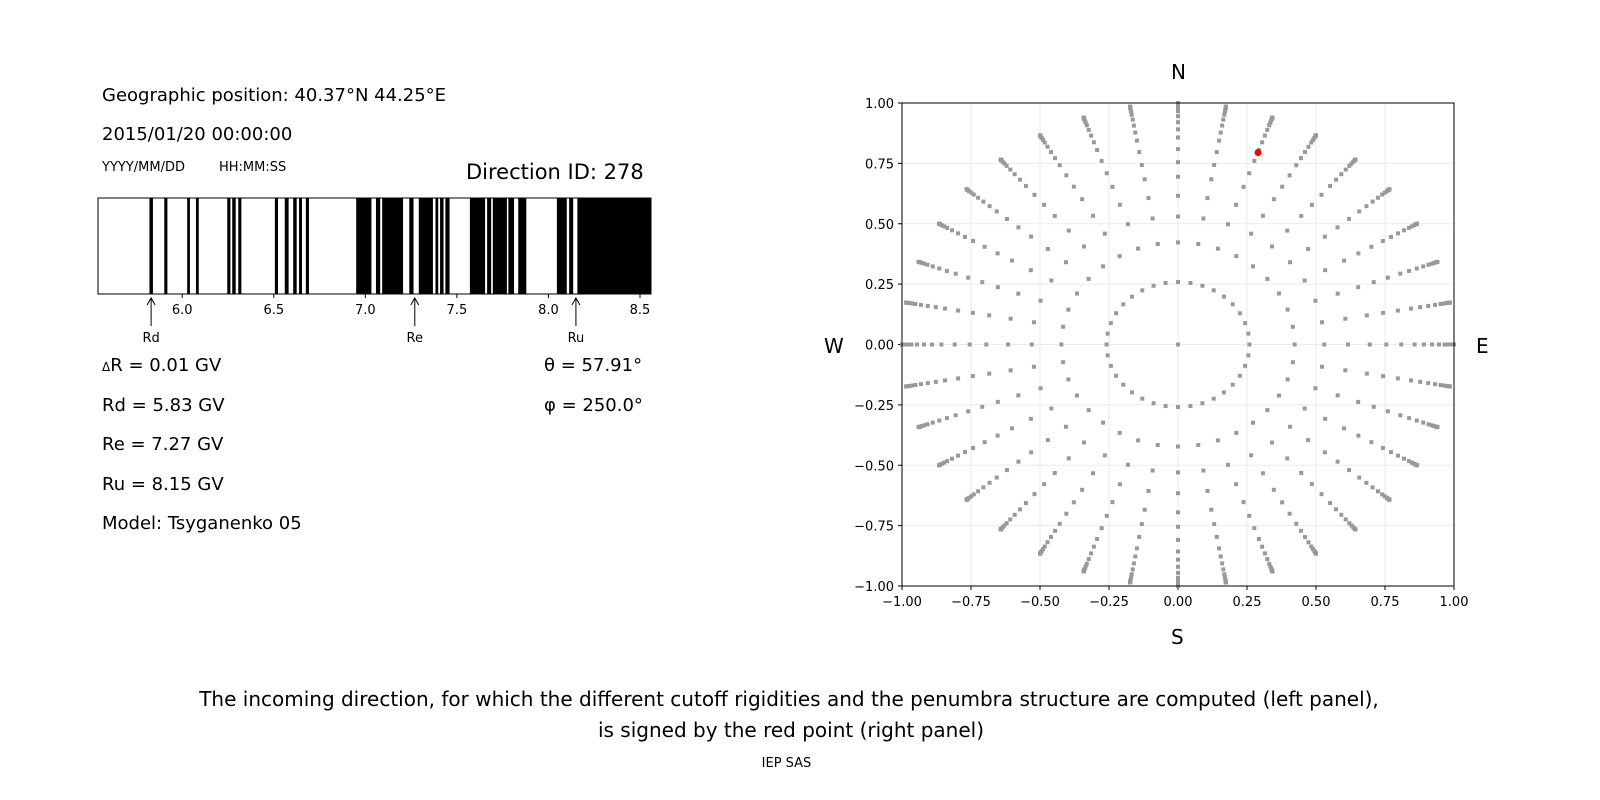 The height and width of the screenshot is (800, 1600). What do you see at coordinates (1454, 602) in the screenshot?
I see `x-tick-label: 1.00` at bounding box center [1454, 602].